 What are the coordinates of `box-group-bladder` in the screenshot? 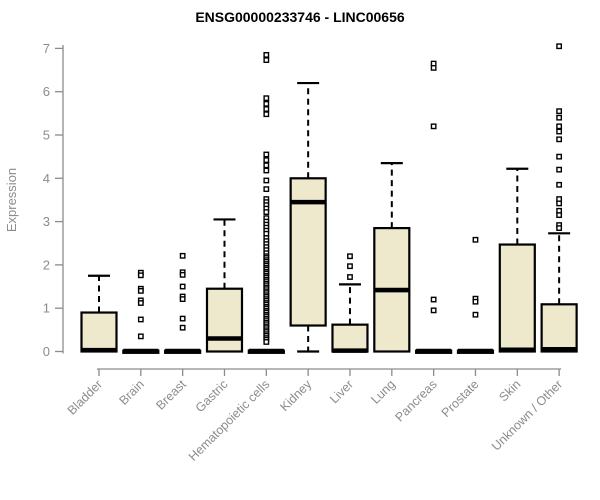 It's located at (99, 313).